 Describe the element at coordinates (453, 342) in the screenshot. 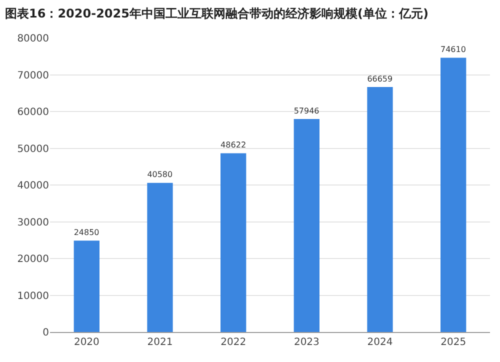

I see `x-tick-label: 2025` at that location.